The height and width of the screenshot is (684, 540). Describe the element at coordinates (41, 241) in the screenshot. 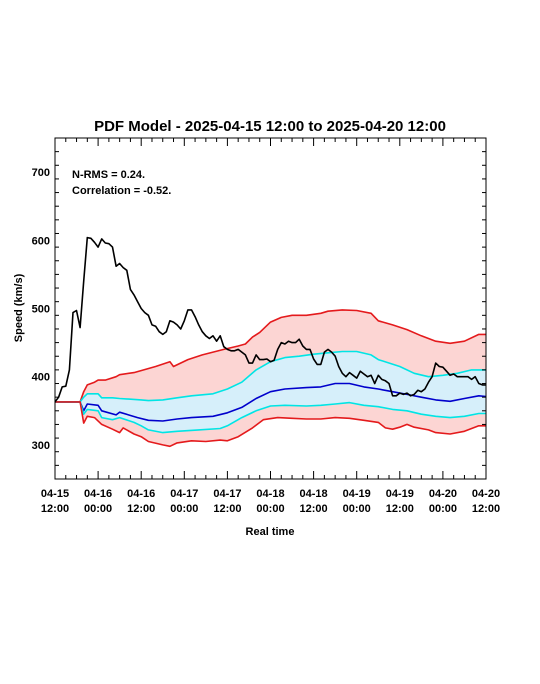

I see `y-tick-label: 600` at that location.